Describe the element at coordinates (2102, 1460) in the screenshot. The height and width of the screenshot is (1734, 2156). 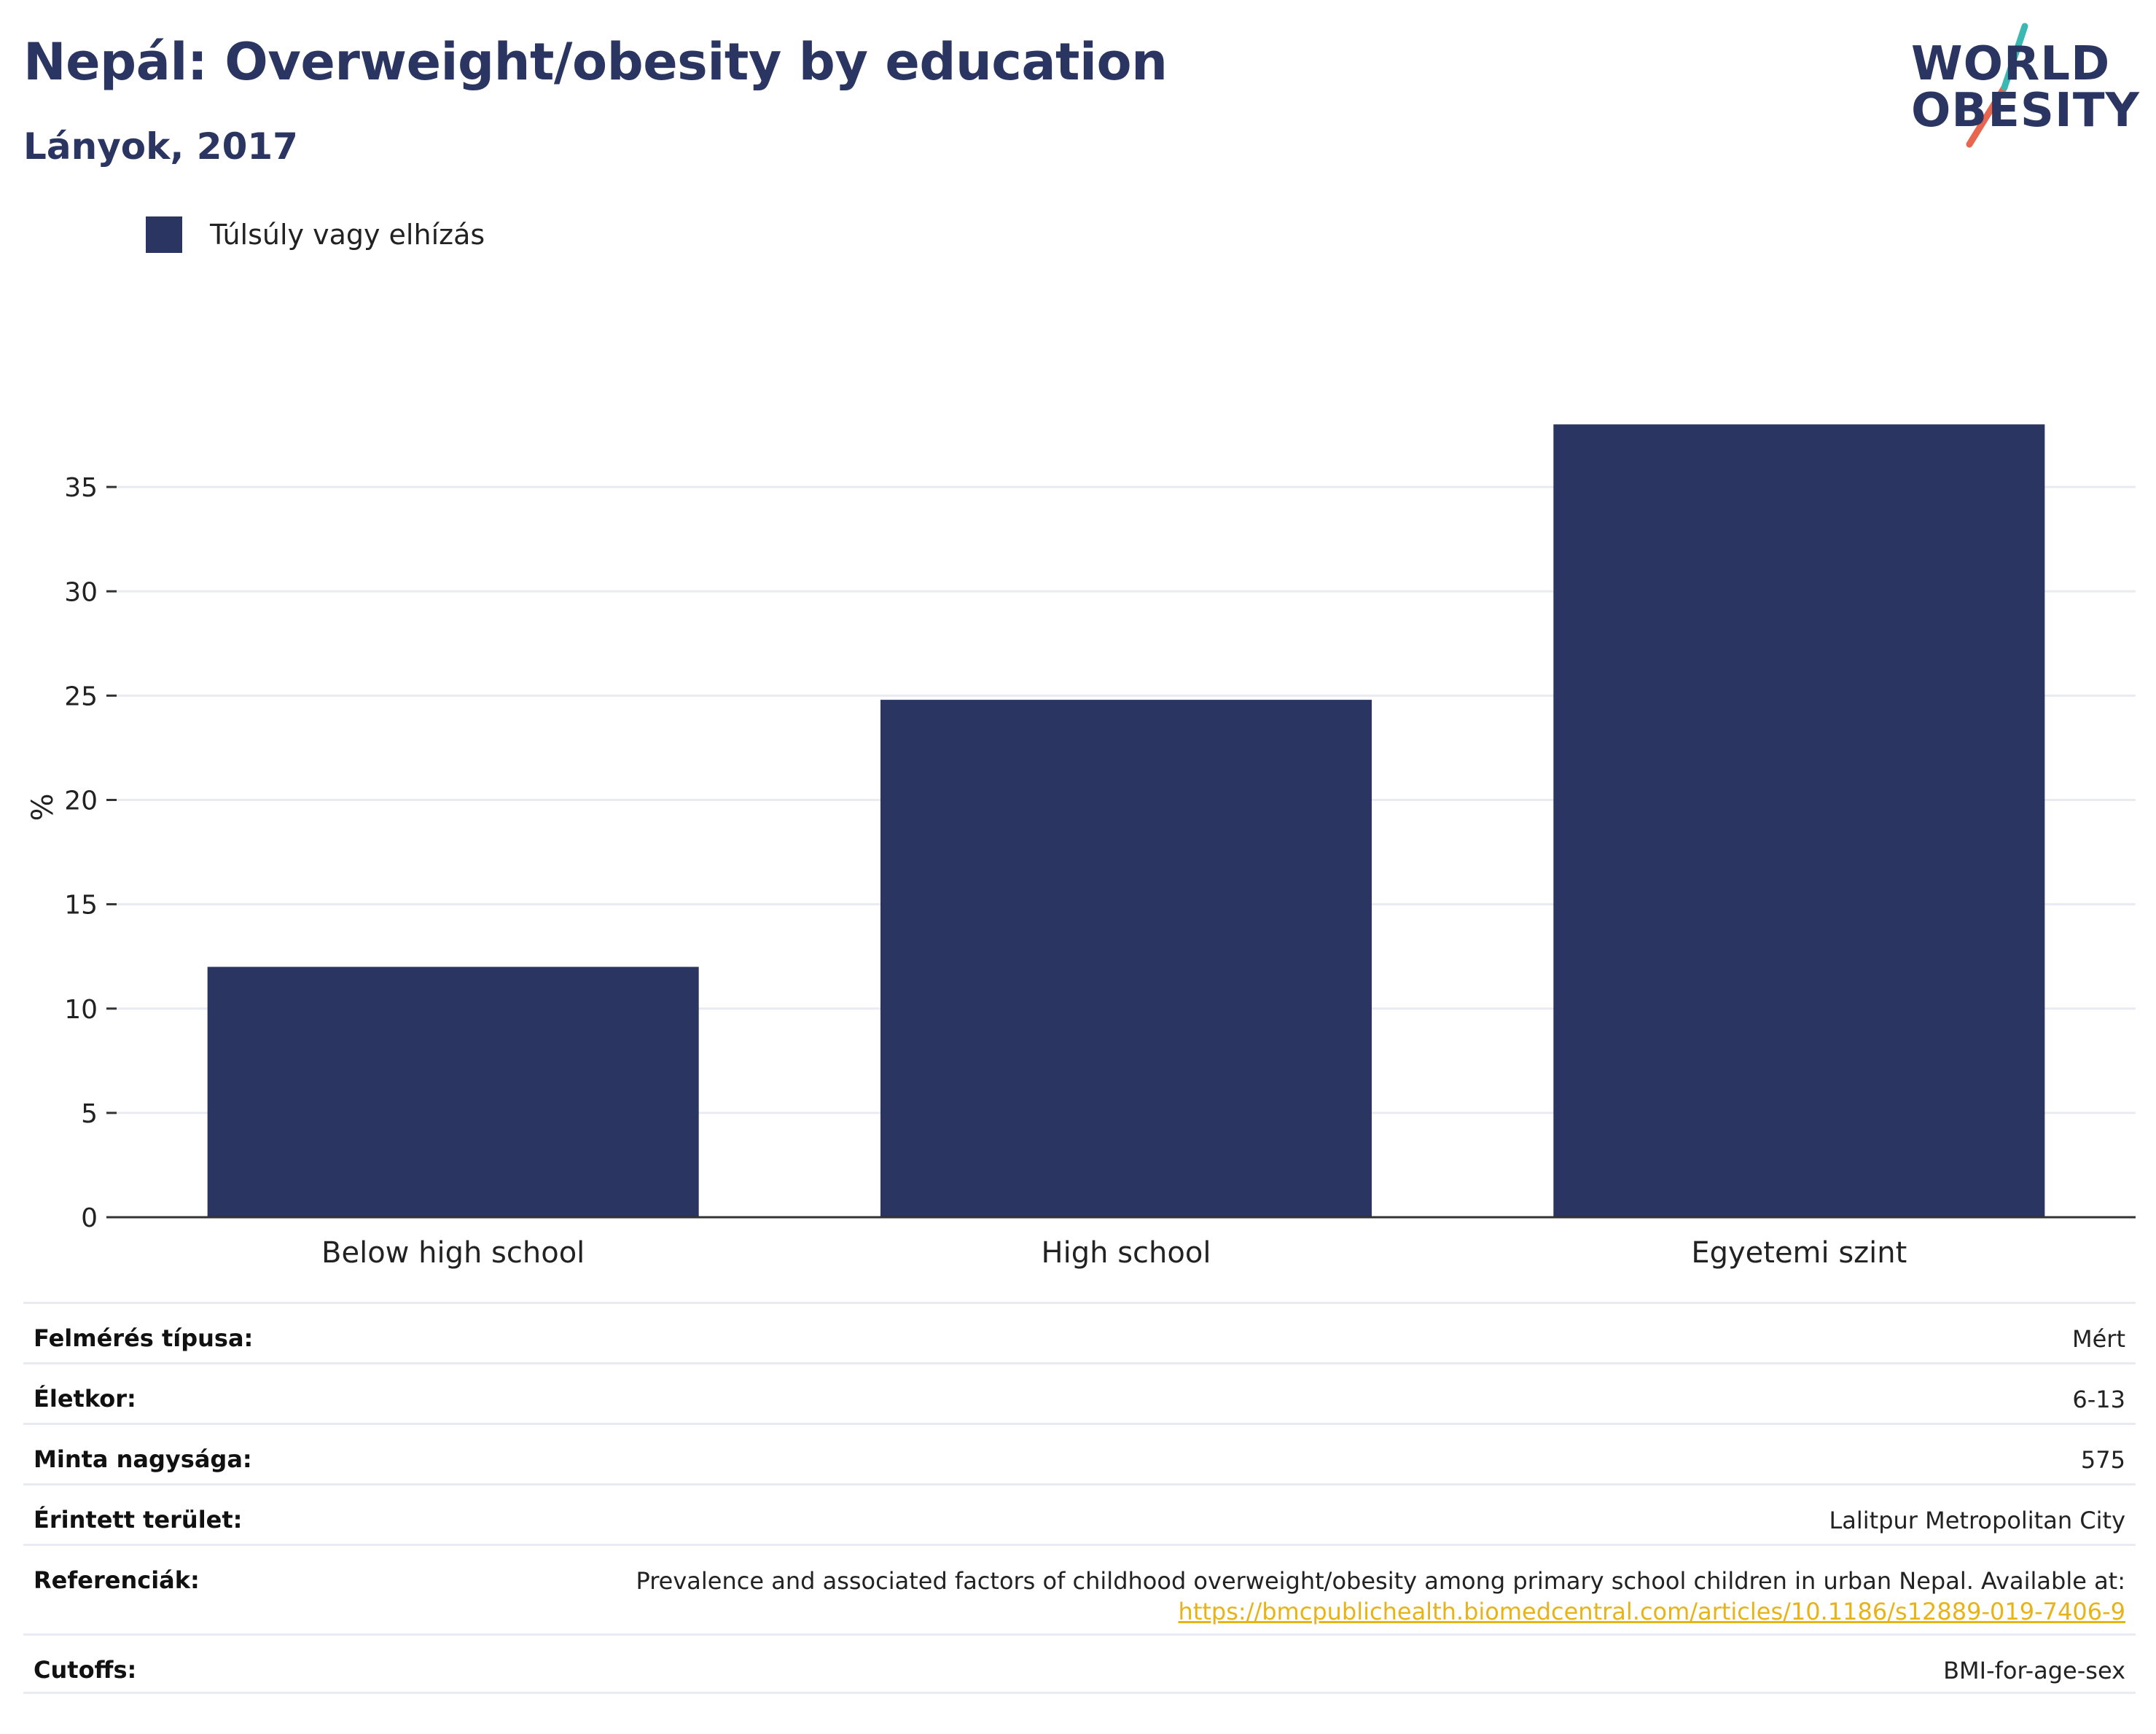
I see `meta-value: 575` at that location.